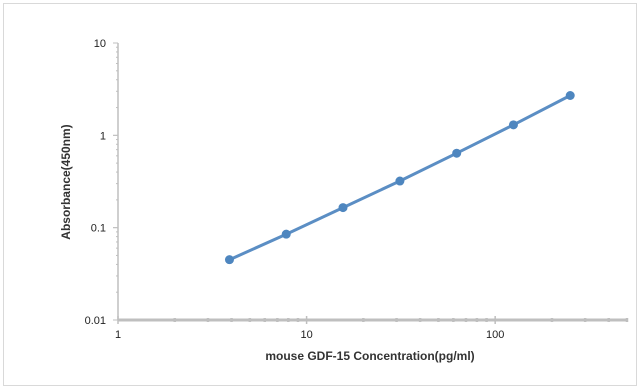  What do you see at coordinates (95, 182) in the screenshot?
I see `y-tick-labels: 0.01 0.1 1 10` at bounding box center [95, 182].